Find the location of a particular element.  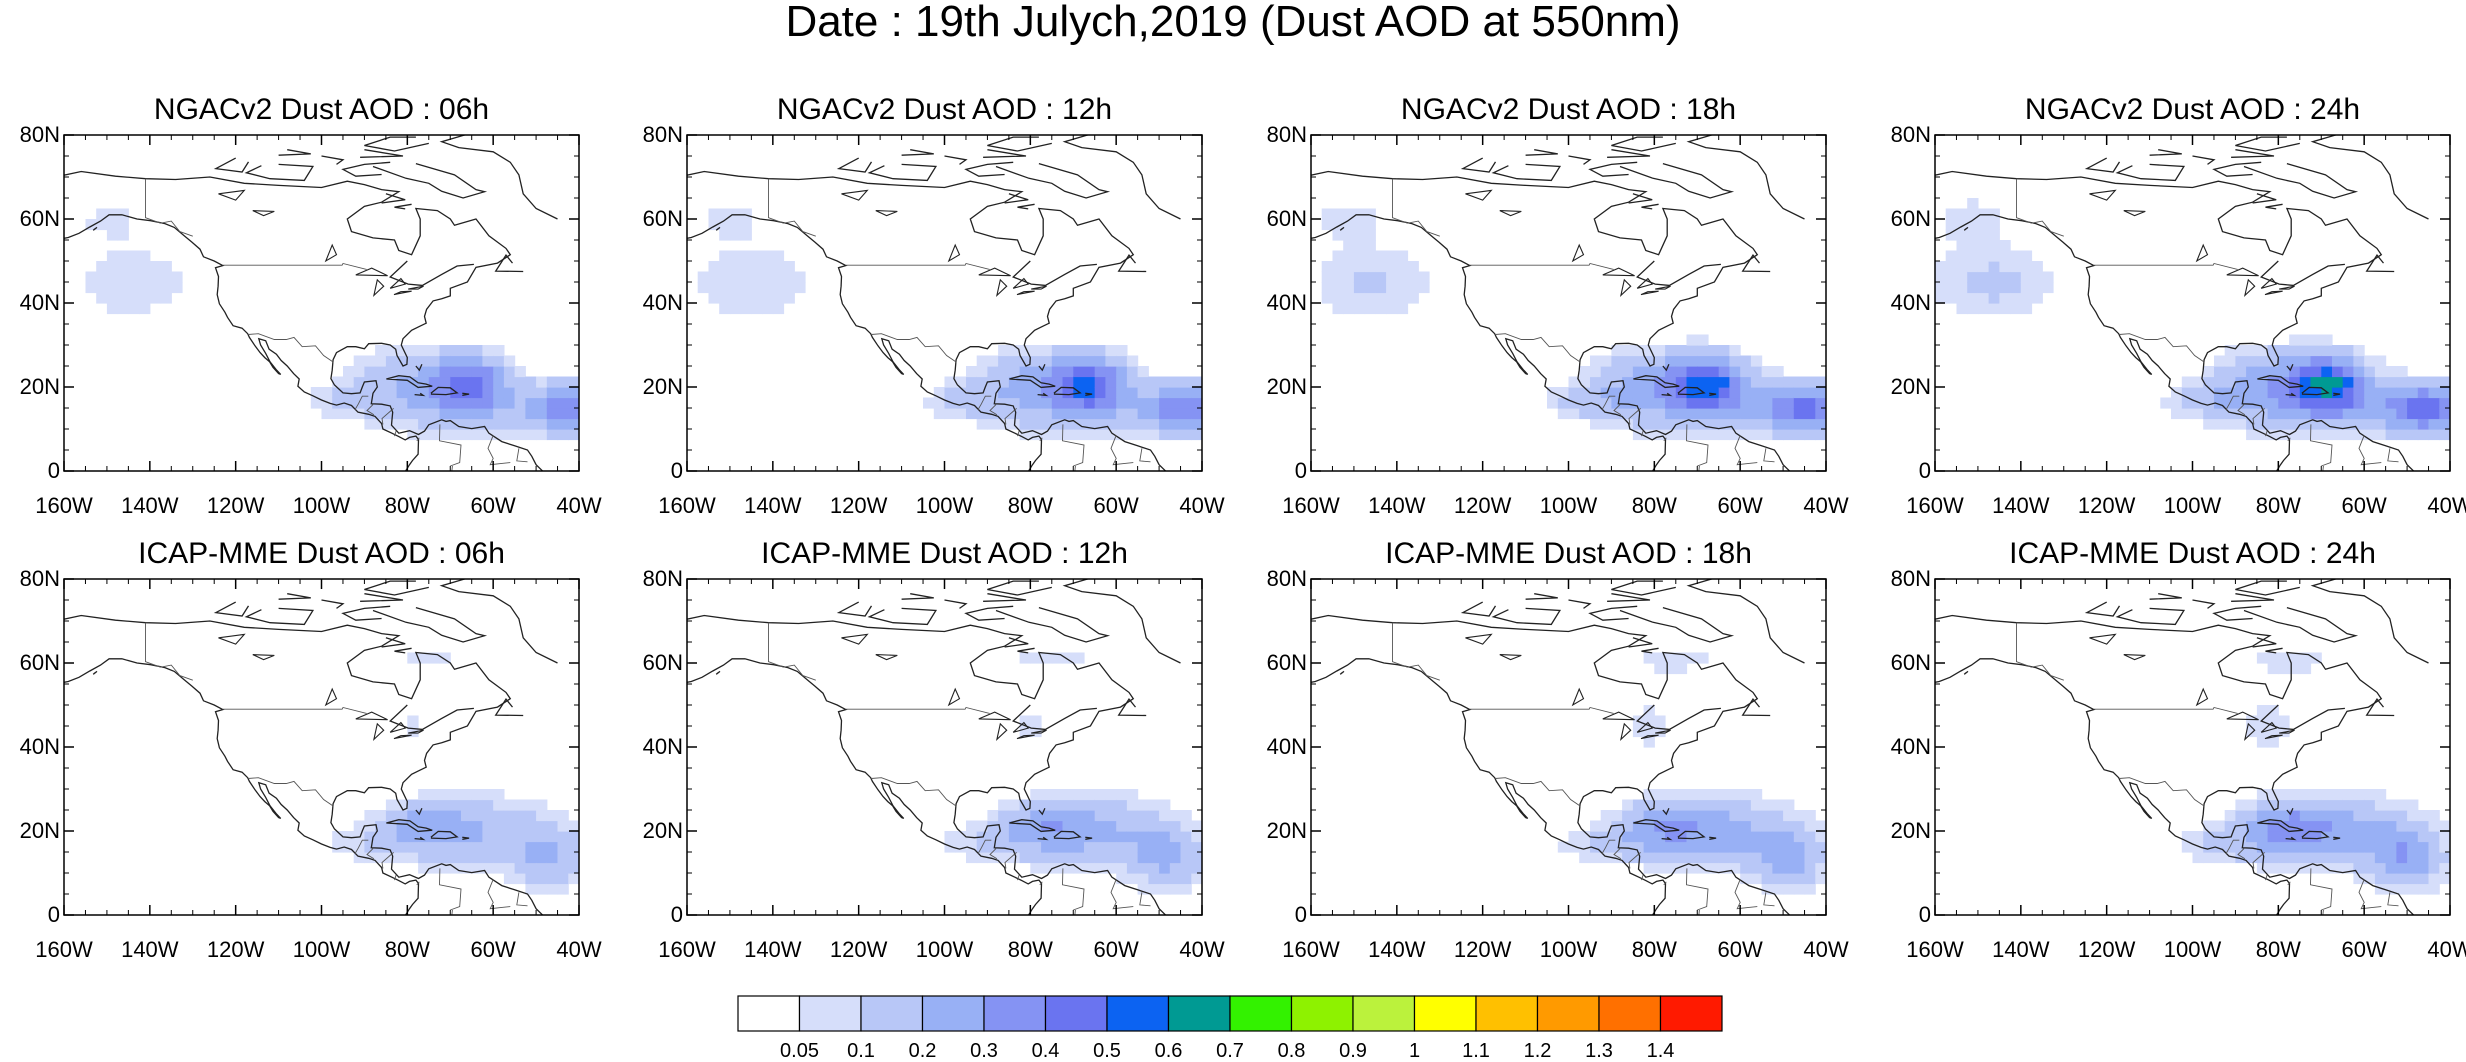

latitude-label: 20N is located at coordinates (1286, 386).